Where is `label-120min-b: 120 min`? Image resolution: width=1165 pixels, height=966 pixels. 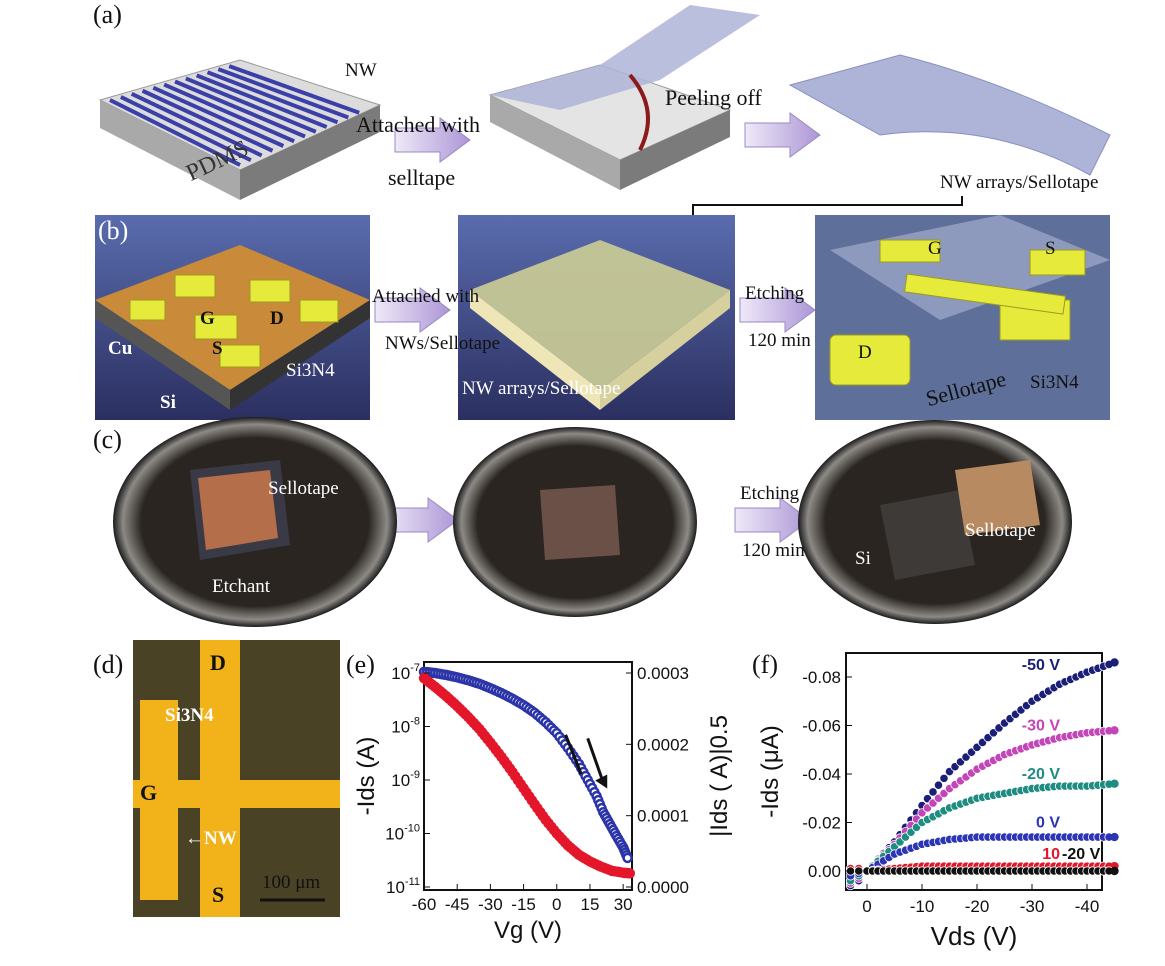
label-120min-b: 120 min is located at coordinates (779, 340).